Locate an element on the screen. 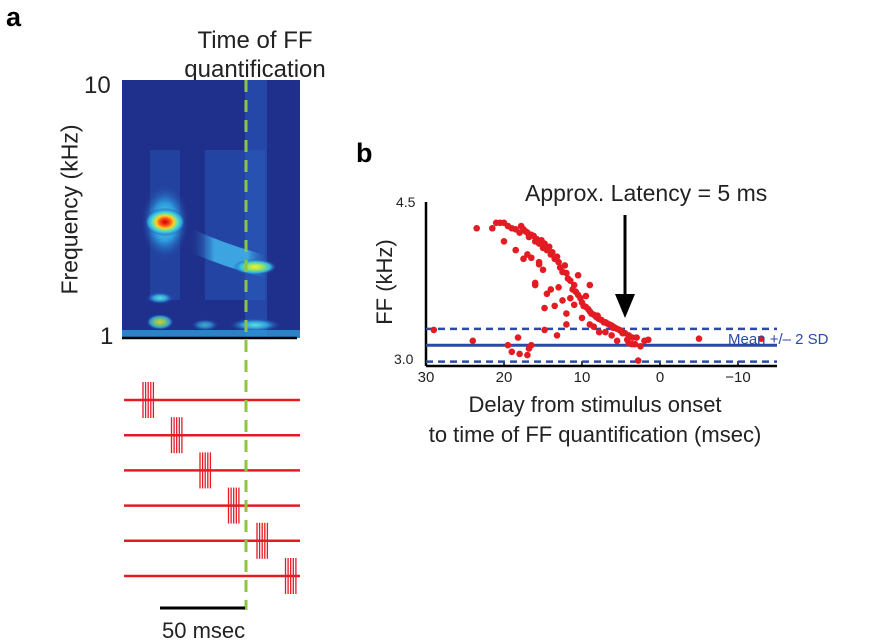 This screenshot has width=896, height=644. x-tick-label: 30 is located at coordinates (426, 377).